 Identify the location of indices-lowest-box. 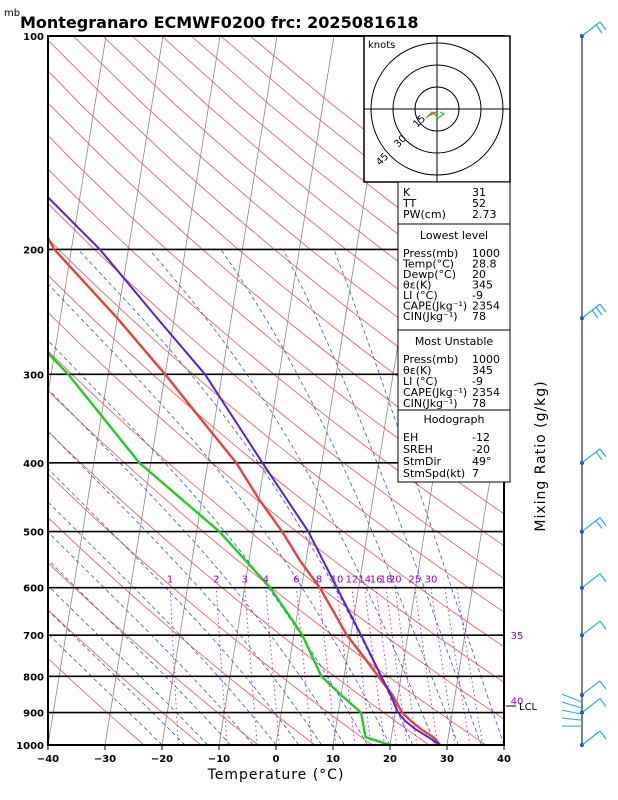
(454, 277).